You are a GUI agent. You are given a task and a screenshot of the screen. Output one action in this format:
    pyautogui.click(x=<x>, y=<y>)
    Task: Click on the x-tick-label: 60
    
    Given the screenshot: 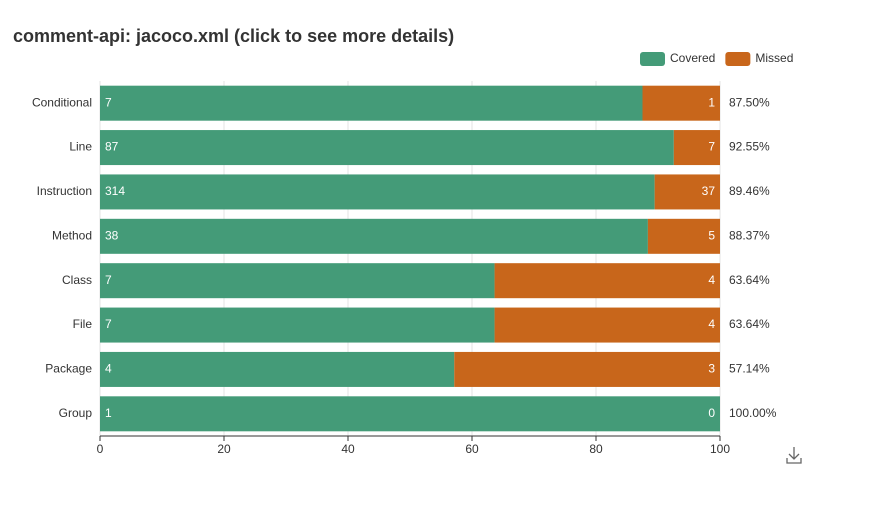 What is the action you would take?
    pyautogui.click(x=472, y=449)
    